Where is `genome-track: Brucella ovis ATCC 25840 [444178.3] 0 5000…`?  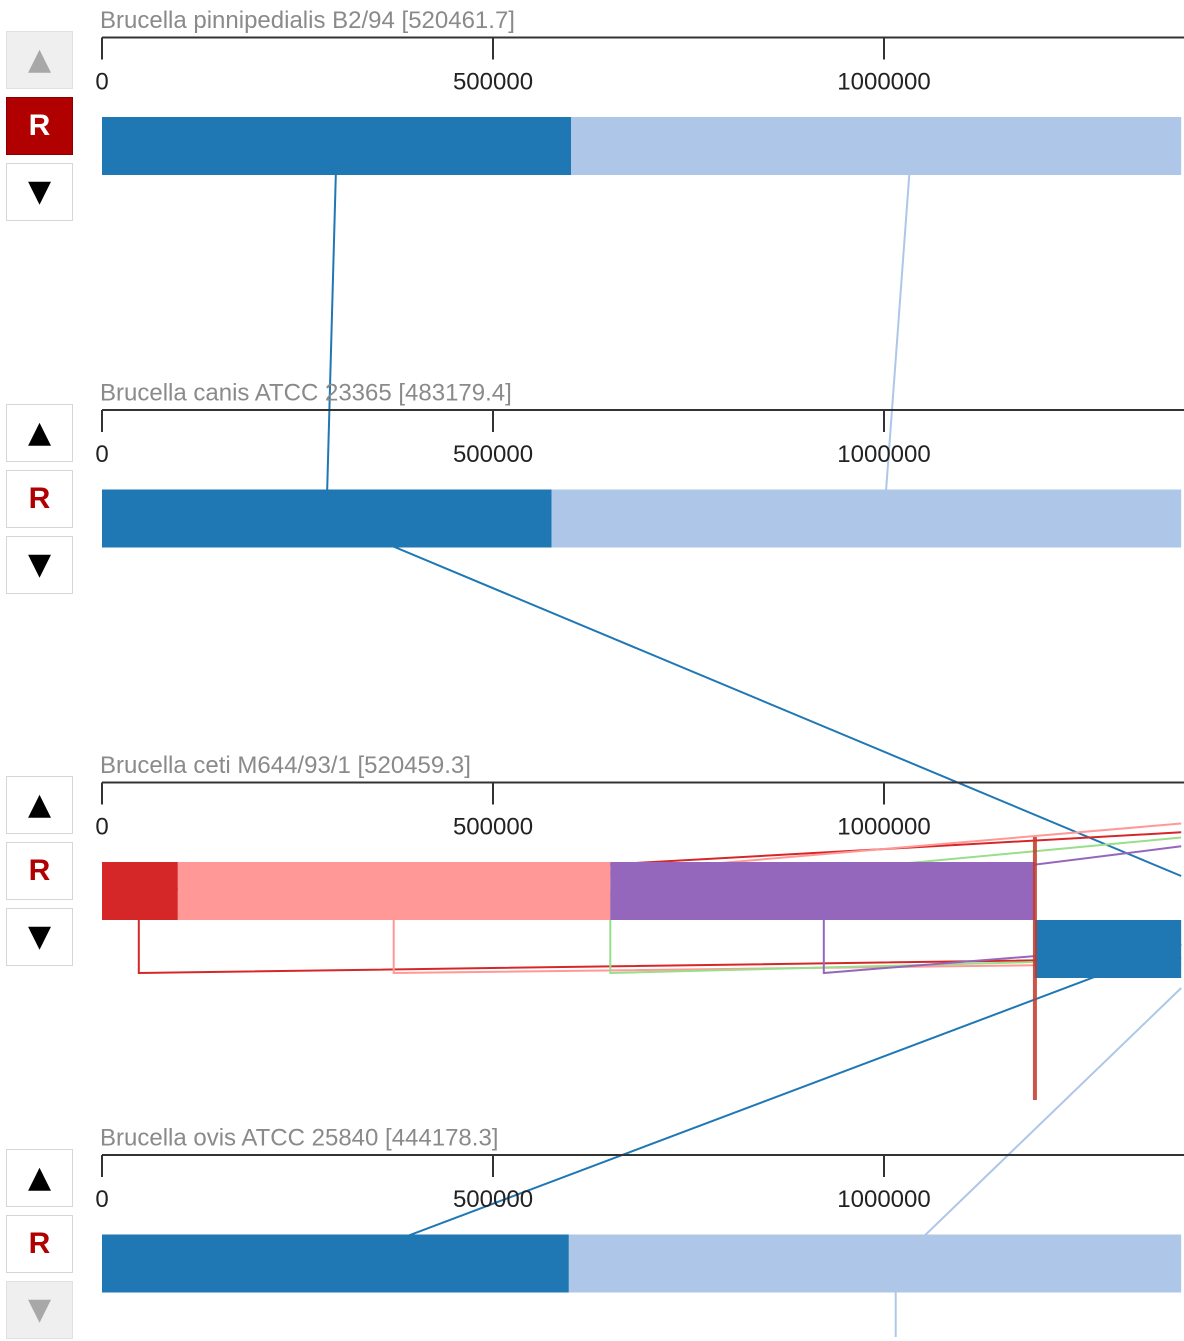
genome-track: Brucella ovis ATCC 25840 [444178.3] 0 5000… is located at coordinates (639, 1209).